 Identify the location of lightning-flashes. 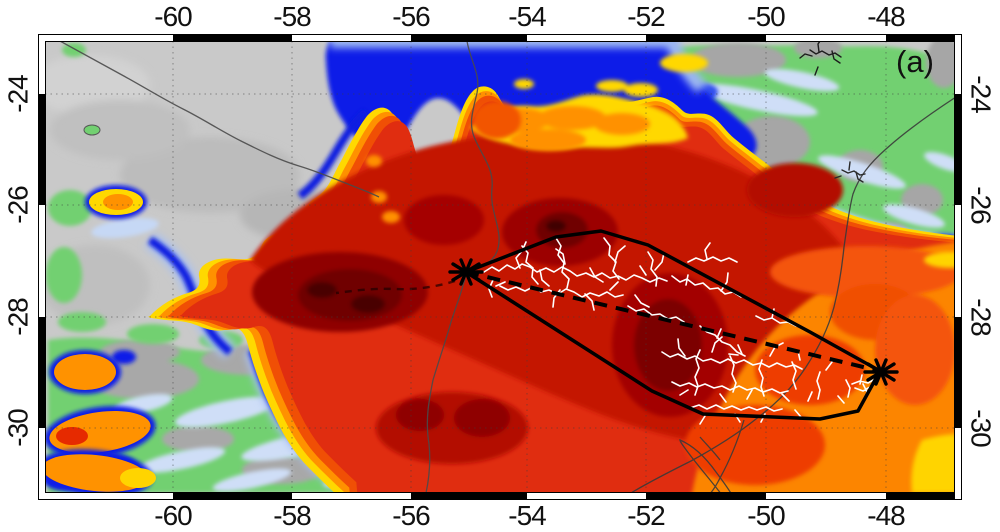
(679, 331).